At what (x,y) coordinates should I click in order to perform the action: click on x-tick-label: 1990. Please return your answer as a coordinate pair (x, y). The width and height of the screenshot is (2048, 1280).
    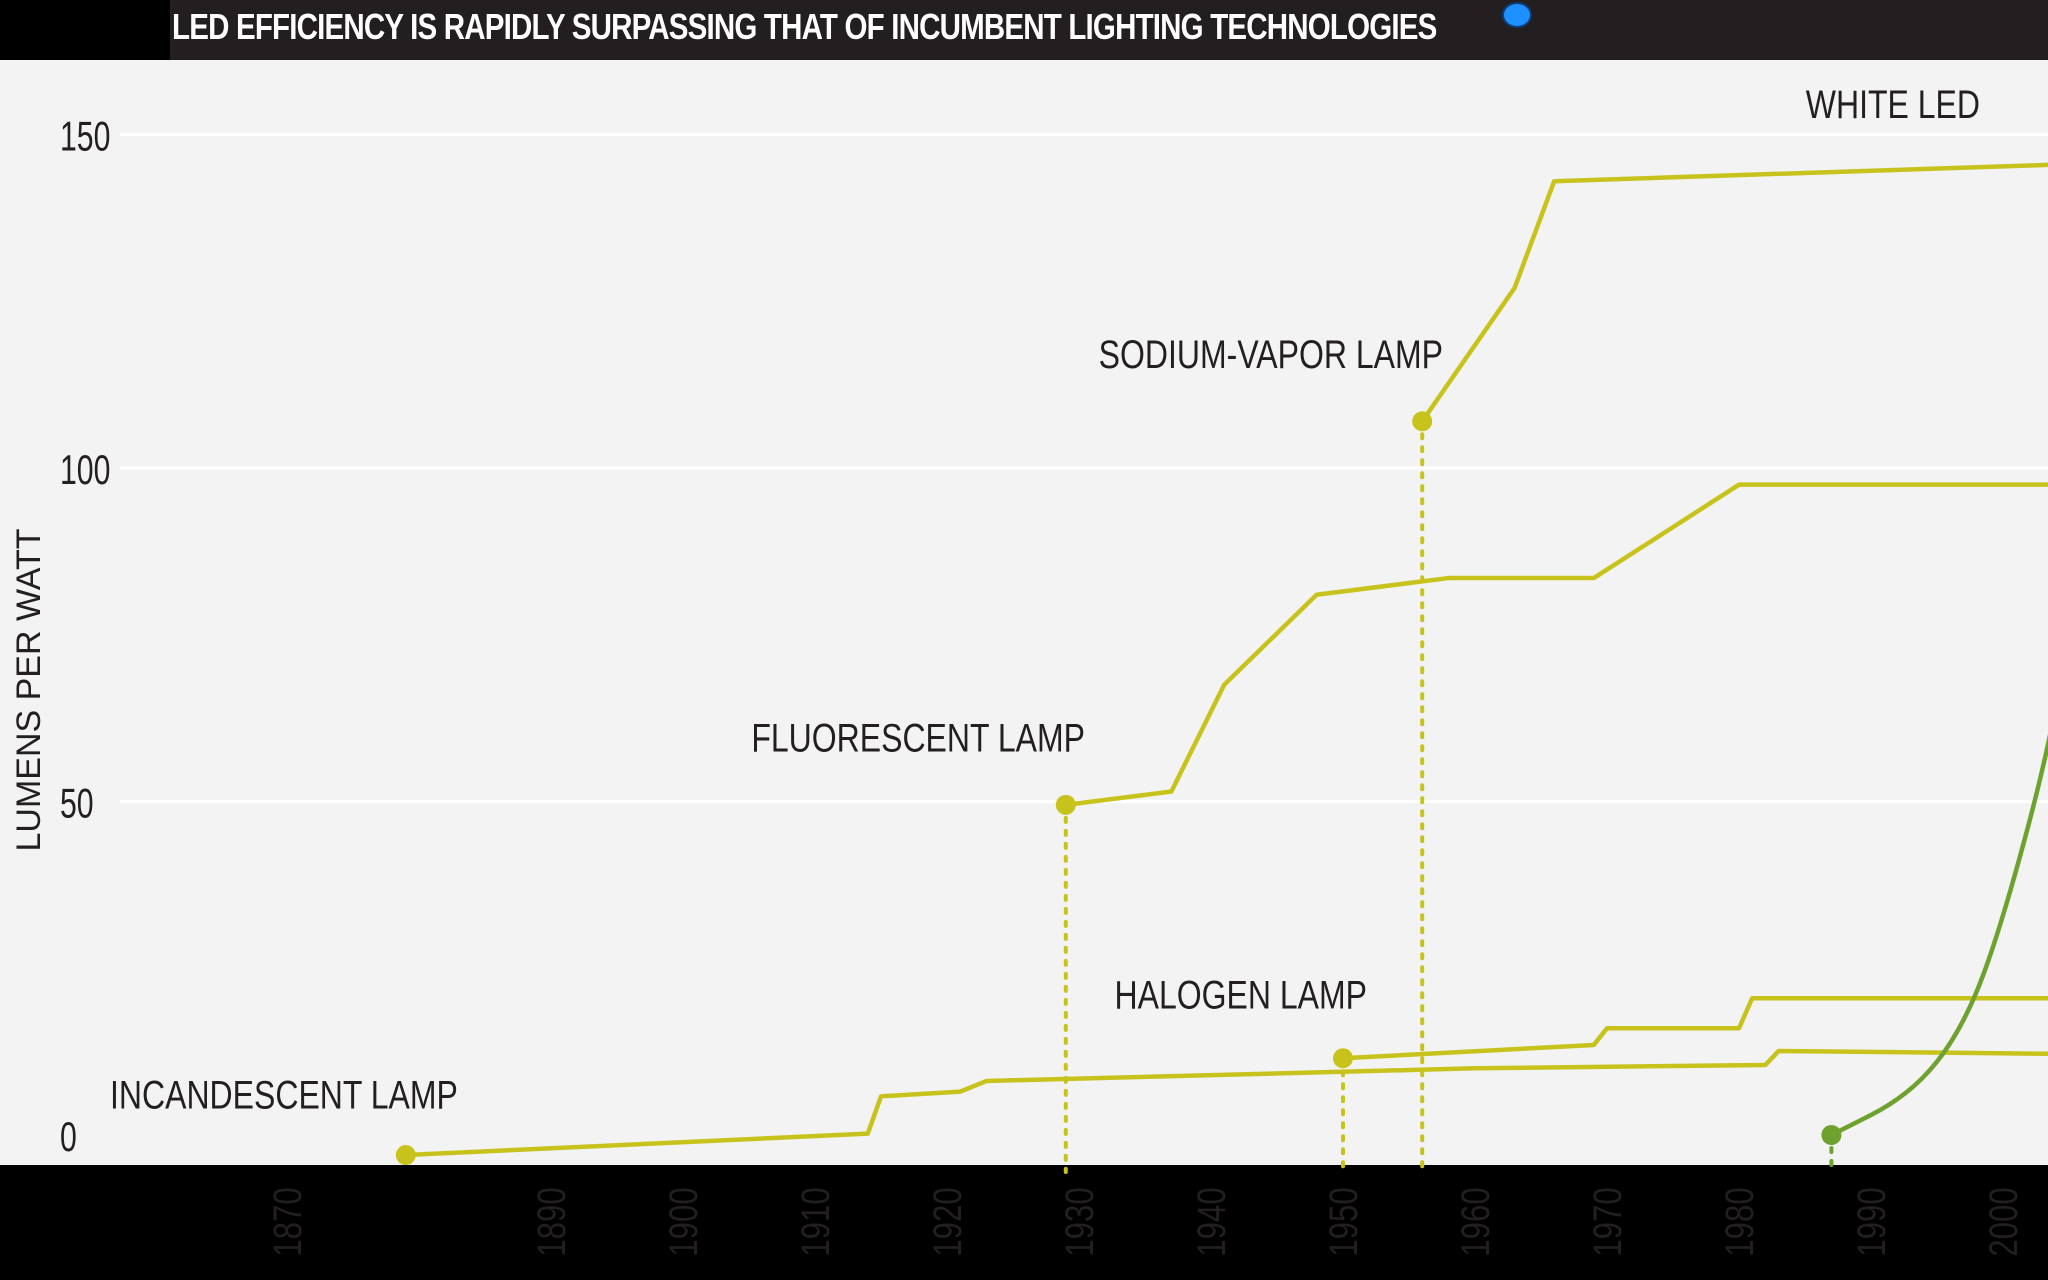
    Looking at the image, I should click on (1871, 1221).